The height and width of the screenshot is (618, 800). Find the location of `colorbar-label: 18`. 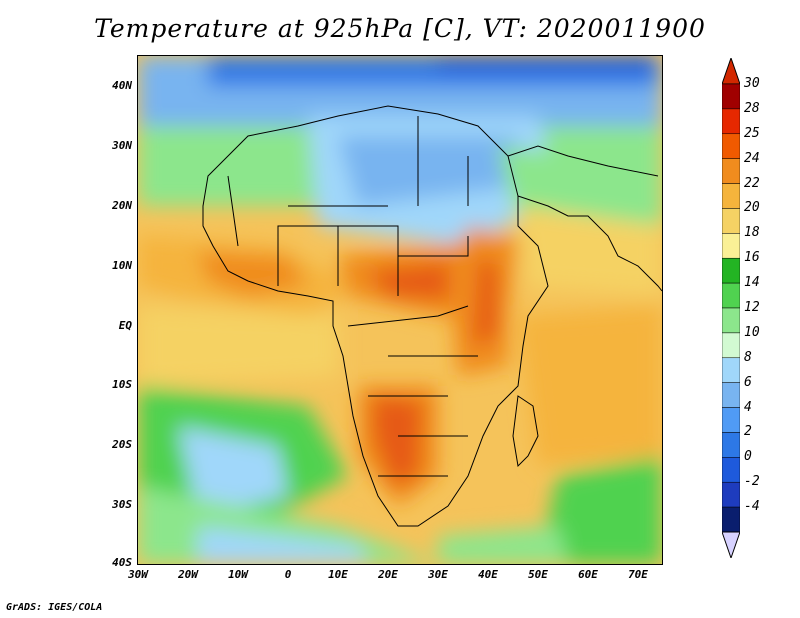

colorbar-label: 18 is located at coordinates (752, 233).